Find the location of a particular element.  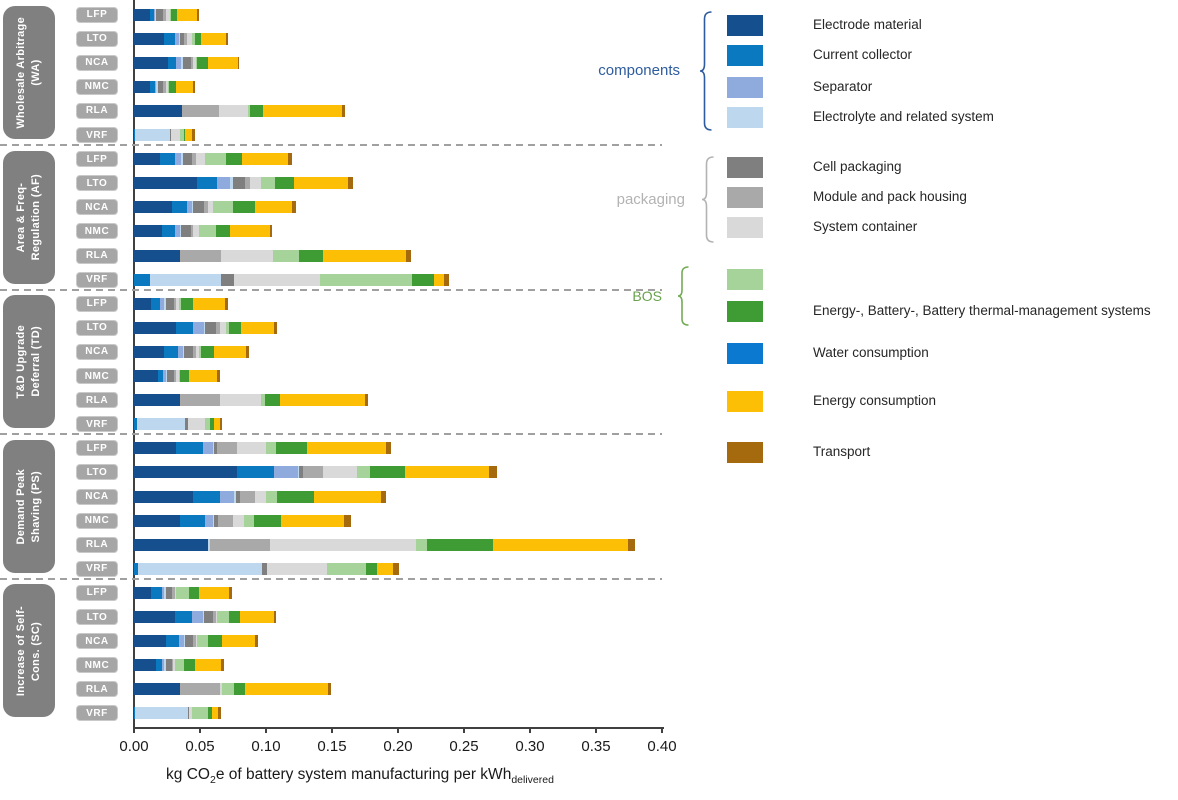

legend-label-ely: Electrolyte and related system is located at coordinates (903, 116).